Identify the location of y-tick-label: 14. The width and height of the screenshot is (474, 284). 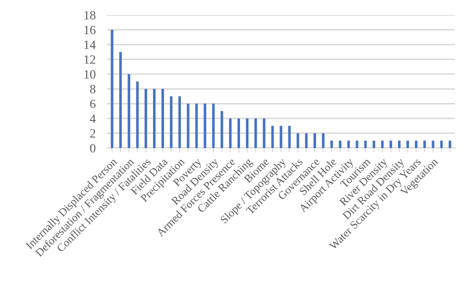
(90, 44).